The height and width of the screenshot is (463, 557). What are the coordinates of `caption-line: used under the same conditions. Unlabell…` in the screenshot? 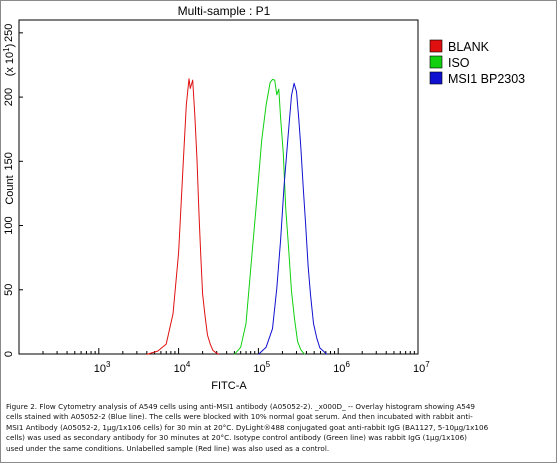 It's located at (168, 448).